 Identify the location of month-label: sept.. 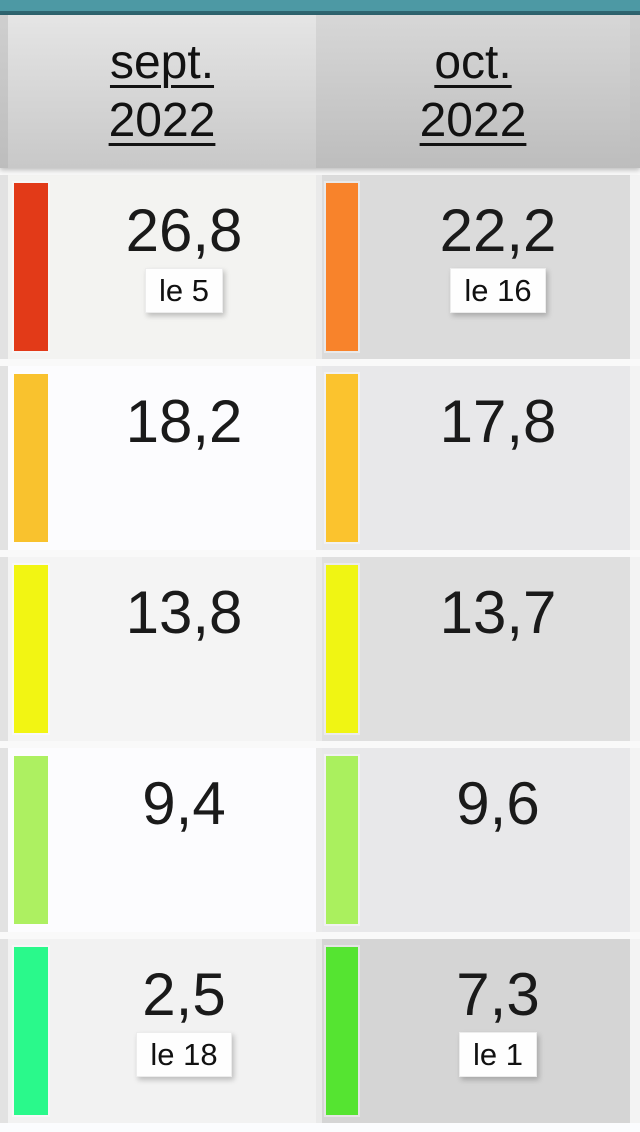
(162, 62).